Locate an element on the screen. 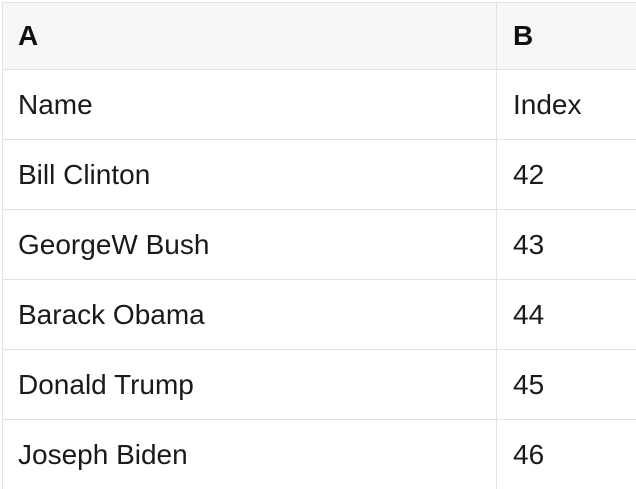  table-cell: Joseph Biden is located at coordinates (250, 454).